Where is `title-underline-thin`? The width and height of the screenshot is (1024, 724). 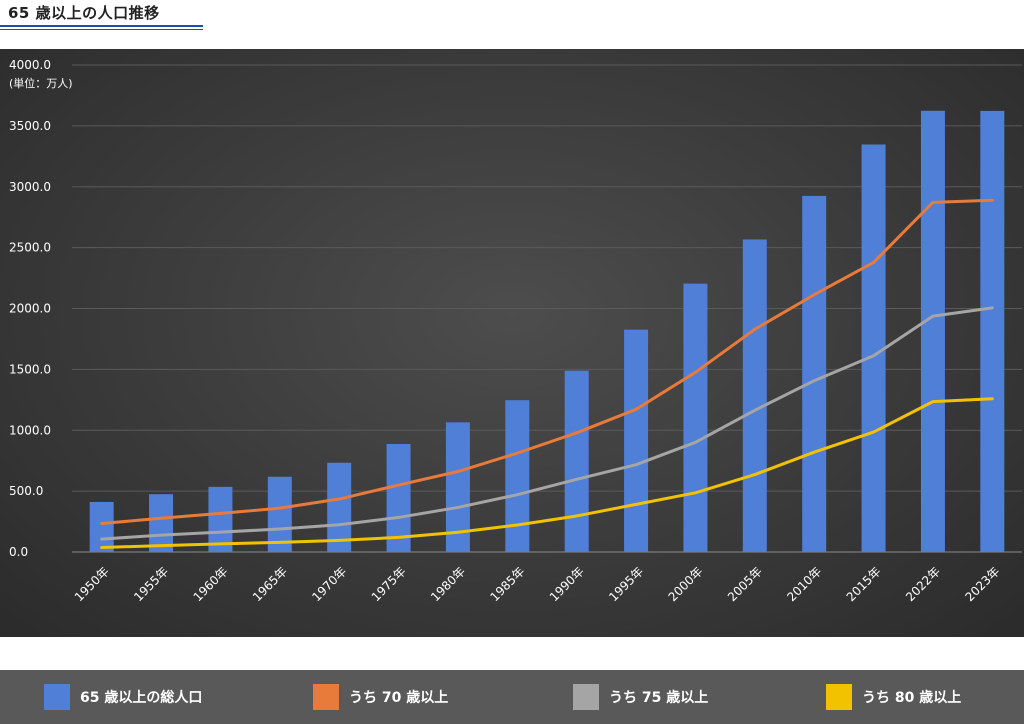 title-underline-thin is located at coordinates (101, 29).